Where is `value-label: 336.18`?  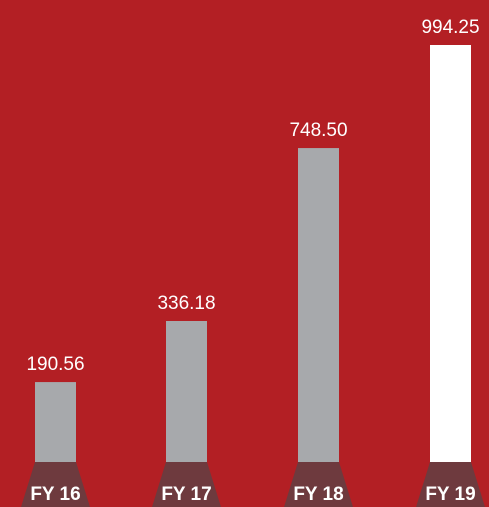 value-label: 336.18 is located at coordinates (186, 303).